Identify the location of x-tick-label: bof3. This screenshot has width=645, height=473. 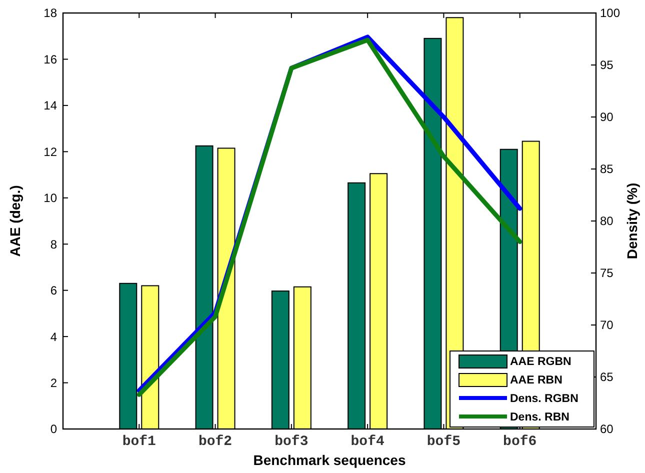
(291, 442).